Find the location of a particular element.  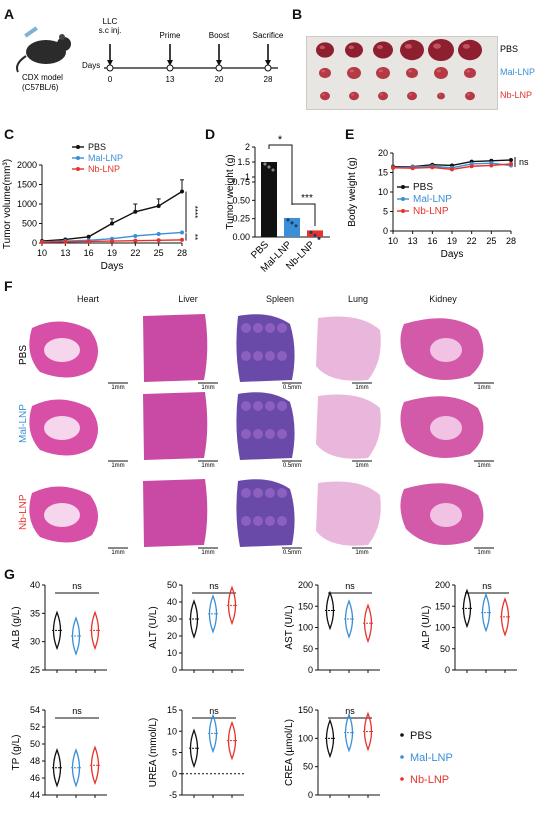

sig-label: **** is located at coordinates (194, 212).